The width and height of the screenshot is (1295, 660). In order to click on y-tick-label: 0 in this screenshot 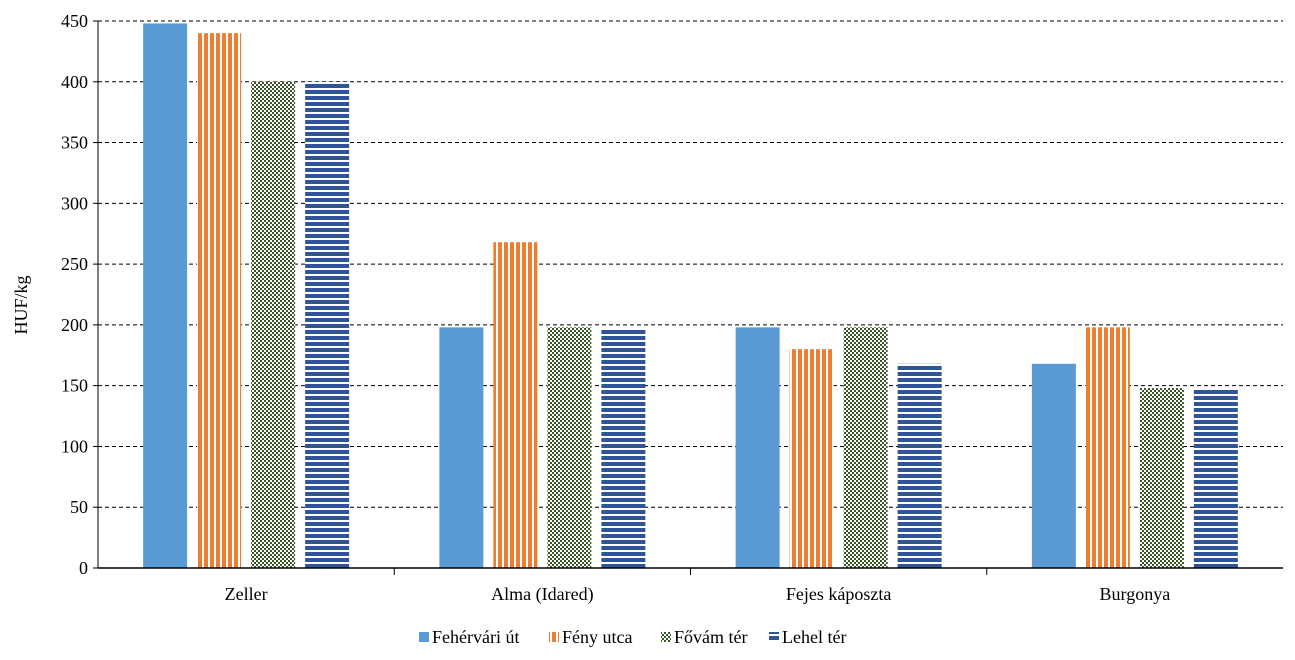, I will do `click(83, 568)`.